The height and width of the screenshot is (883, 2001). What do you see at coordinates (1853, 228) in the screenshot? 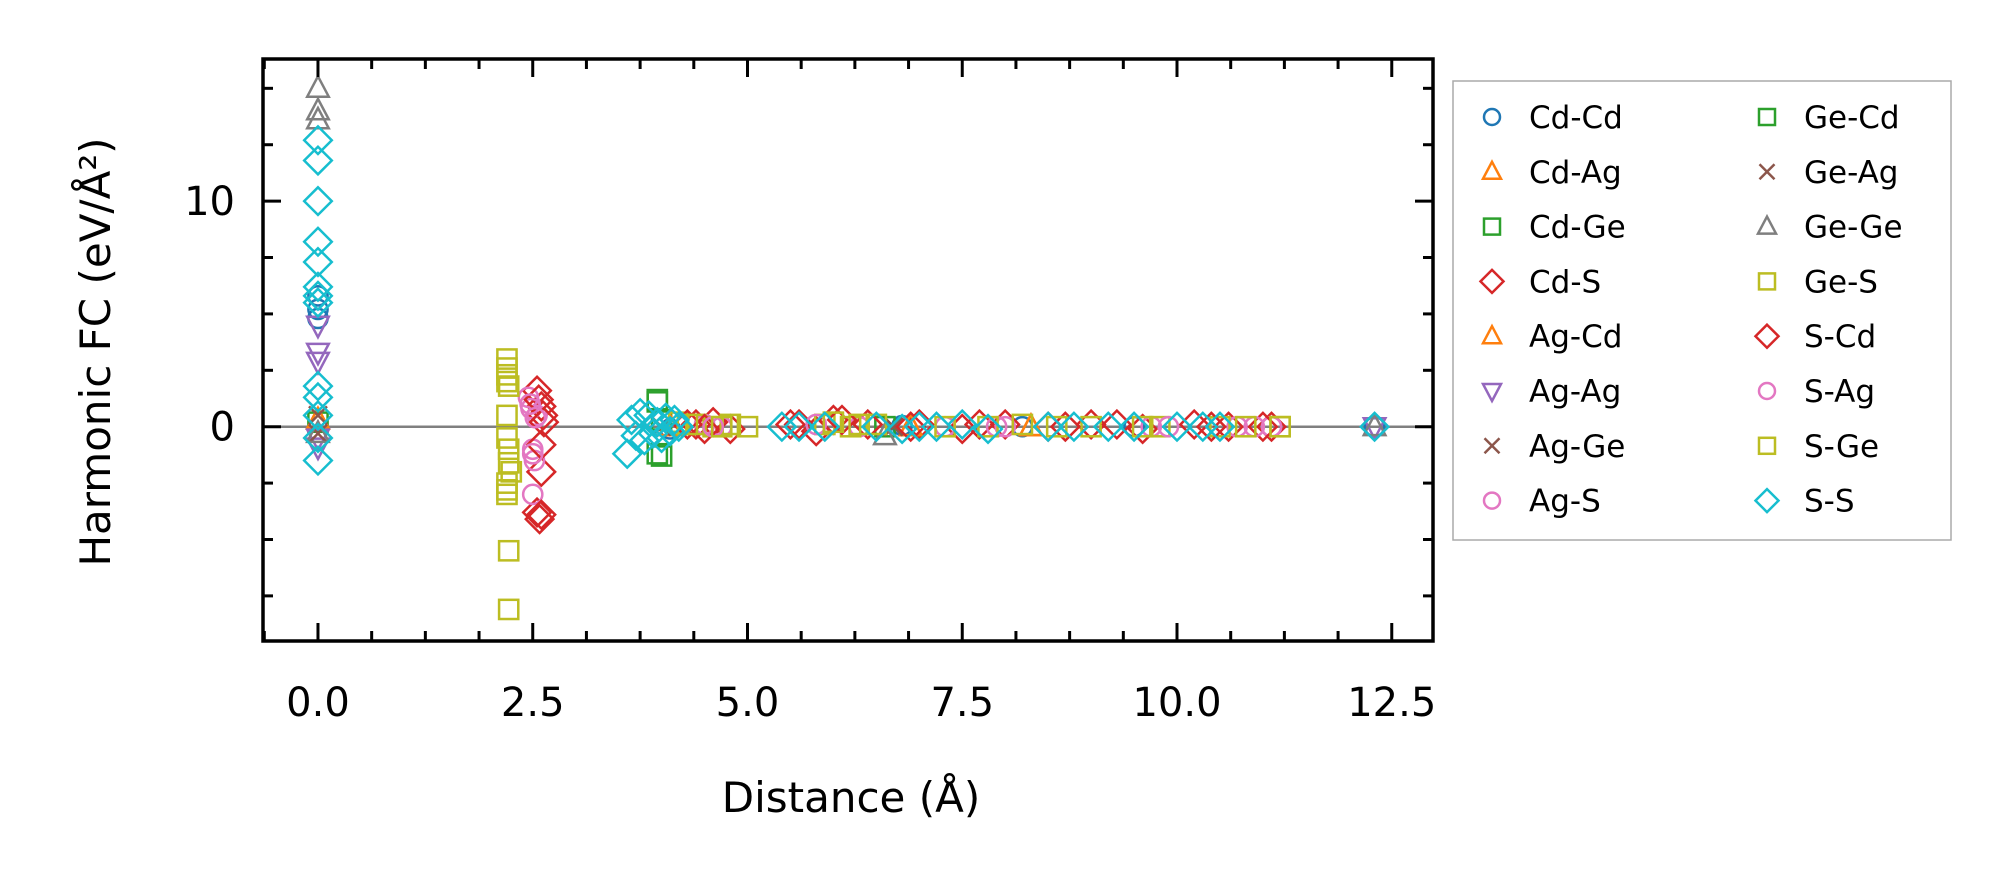
I see `legend-label: Ge-Ge` at bounding box center [1853, 228].